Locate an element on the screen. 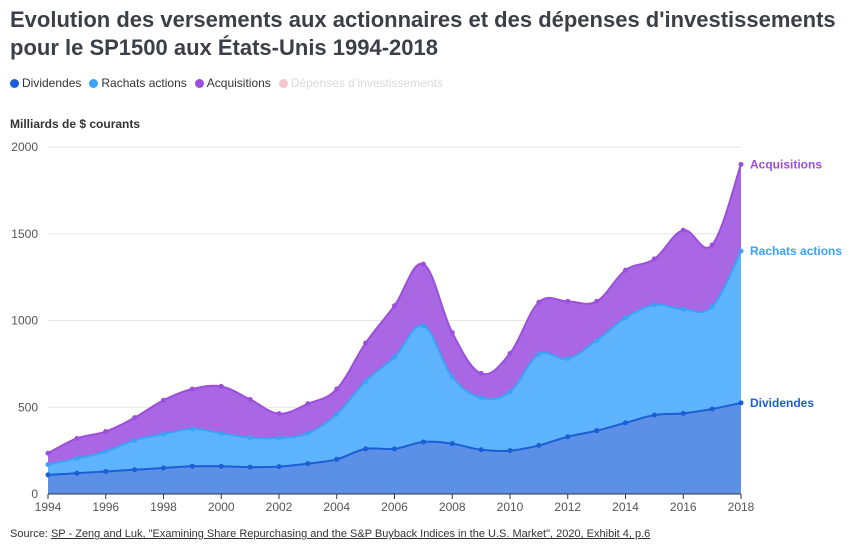 The image size is (850, 550). legend-swatch-depenses is located at coordinates (283, 83).